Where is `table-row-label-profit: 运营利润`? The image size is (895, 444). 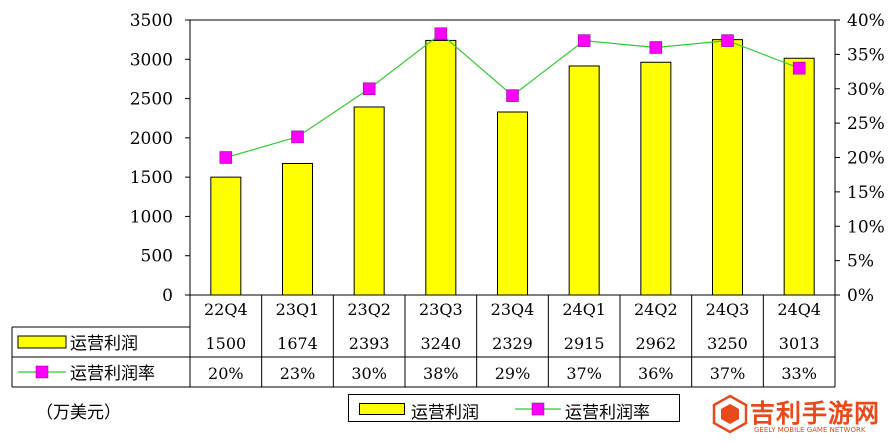 table-row-label-profit: 运营利润 is located at coordinates (104, 344).